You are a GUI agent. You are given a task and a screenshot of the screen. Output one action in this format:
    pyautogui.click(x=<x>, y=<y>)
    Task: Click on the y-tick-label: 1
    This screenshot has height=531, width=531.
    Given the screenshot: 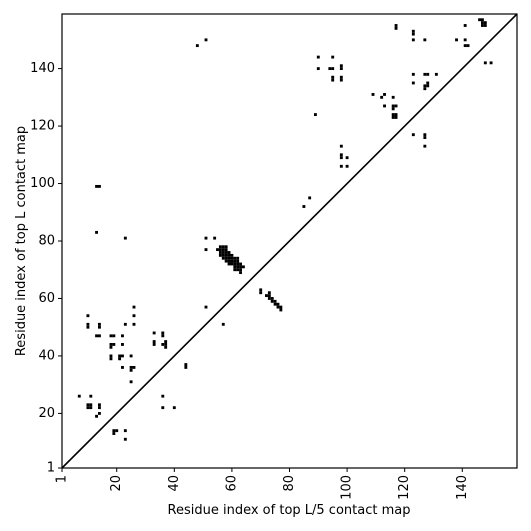 What is the action you would take?
    pyautogui.click(x=51, y=468)
    